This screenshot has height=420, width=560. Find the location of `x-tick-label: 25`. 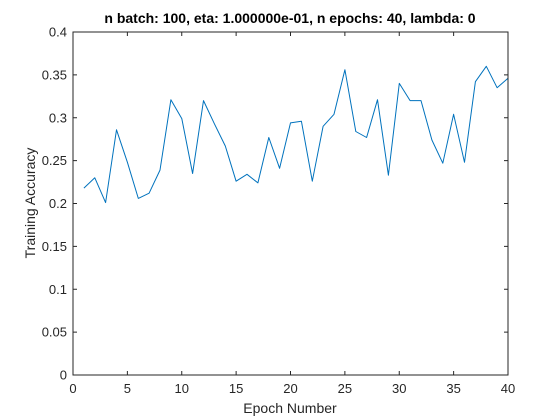

x-tick-label: 25 is located at coordinates (345, 388).